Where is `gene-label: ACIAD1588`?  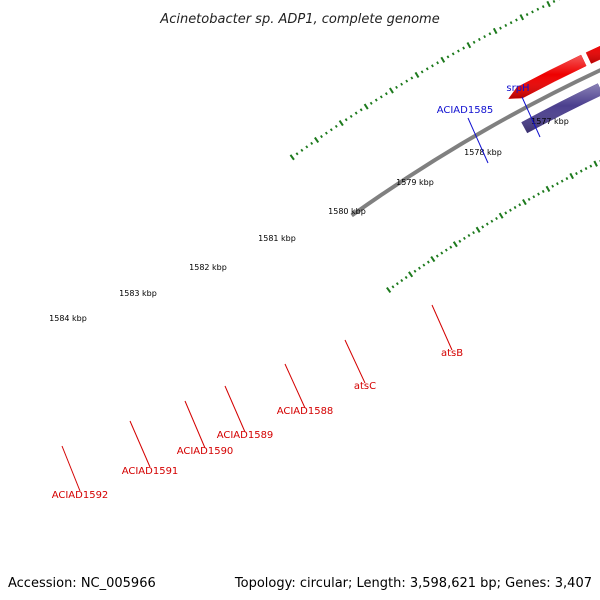 gene-label: ACIAD1588 is located at coordinates (305, 411).